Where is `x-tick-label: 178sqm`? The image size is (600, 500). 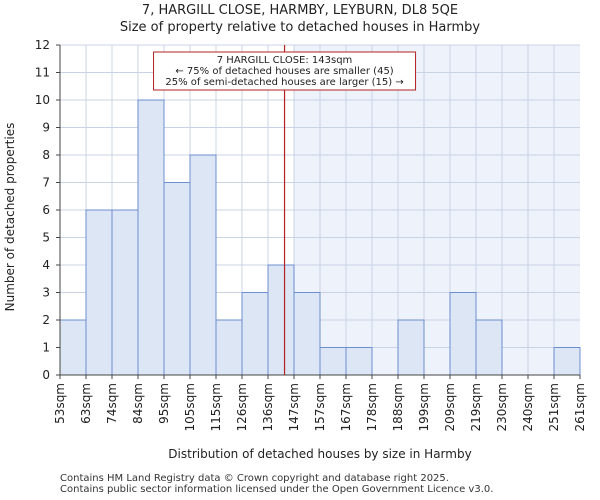
x-tick-label: 178sqm is located at coordinates (372, 407).